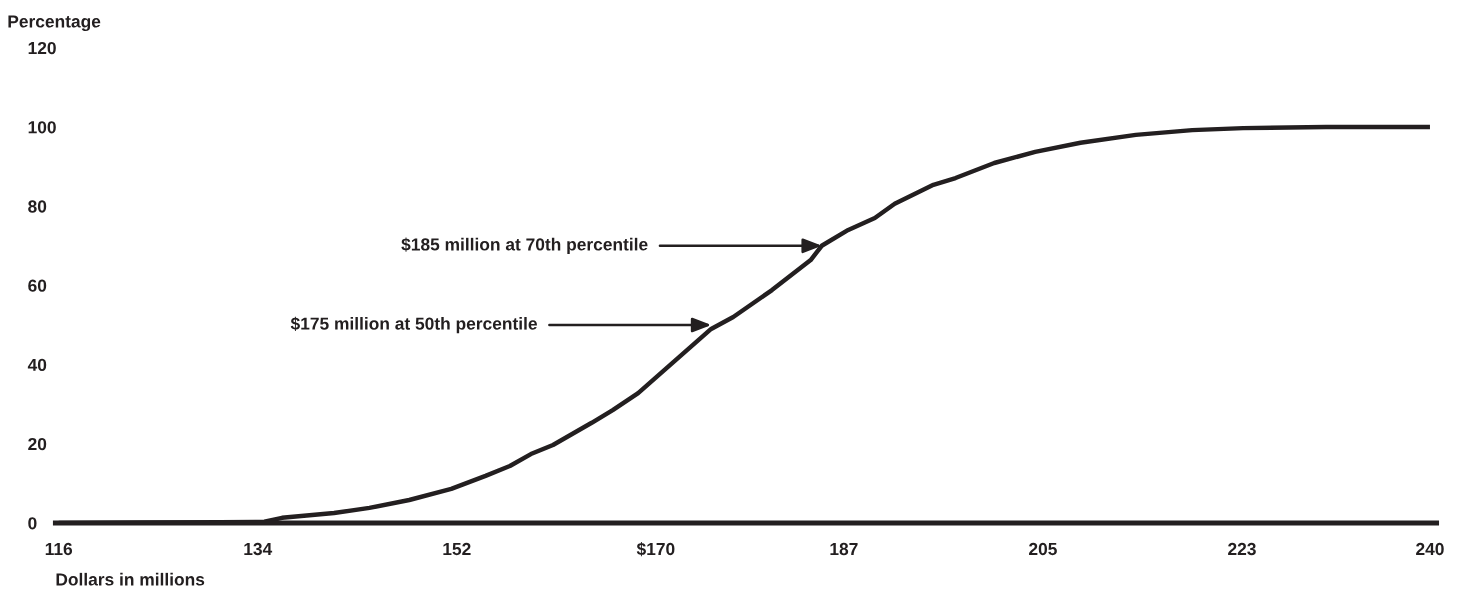  What do you see at coordinates (42, 127) in the screenshot?
I see `y-tick-label: 100` at bounding box center [42, 127].